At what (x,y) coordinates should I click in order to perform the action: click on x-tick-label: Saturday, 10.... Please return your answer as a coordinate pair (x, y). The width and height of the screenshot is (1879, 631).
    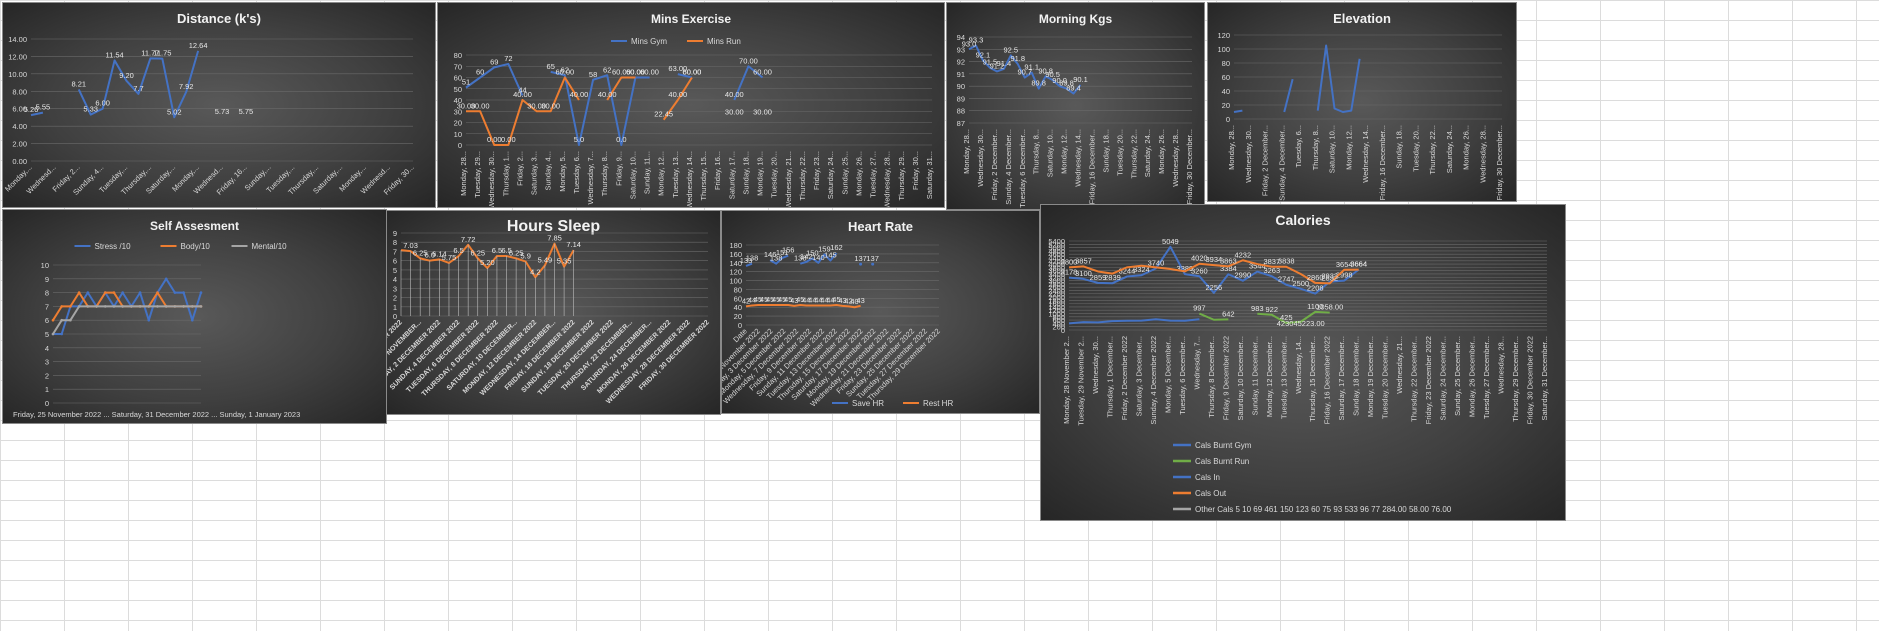
    Looking at the image, I should click on (1050, 153).